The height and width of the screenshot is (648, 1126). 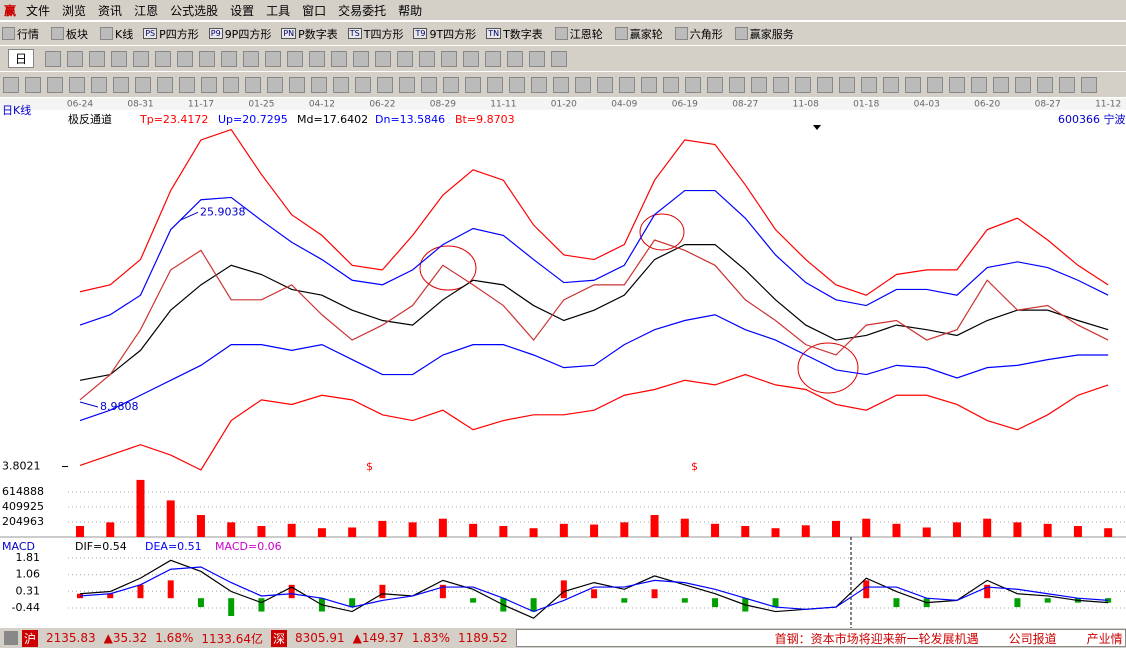 What do you see at coordinates (444, 34) in the screenshot?
I see `toolbar-button: T9 9T四方形` at bounding box center [444, 34].